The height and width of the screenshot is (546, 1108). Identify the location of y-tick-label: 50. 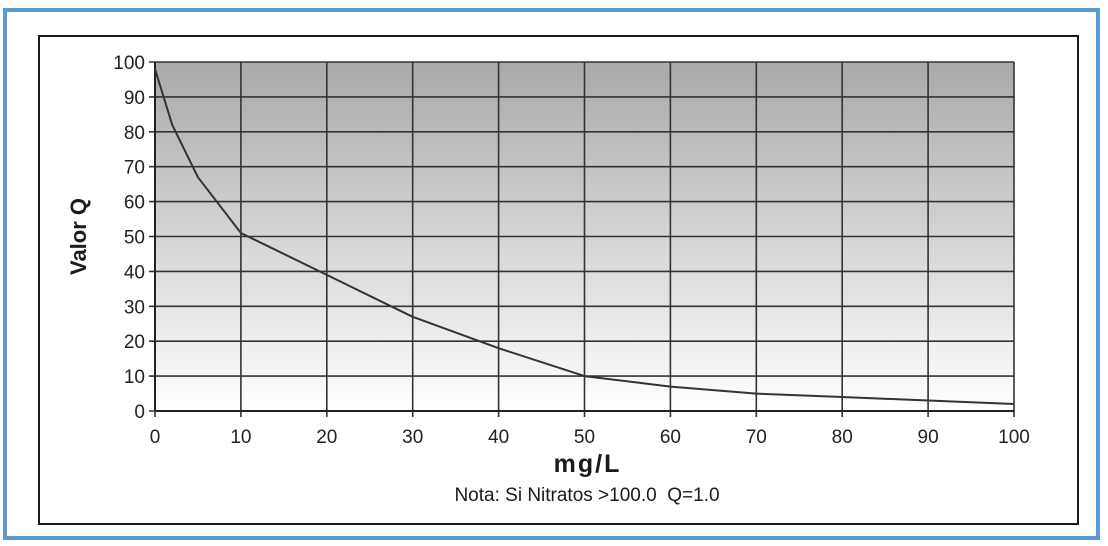
(134, 238).